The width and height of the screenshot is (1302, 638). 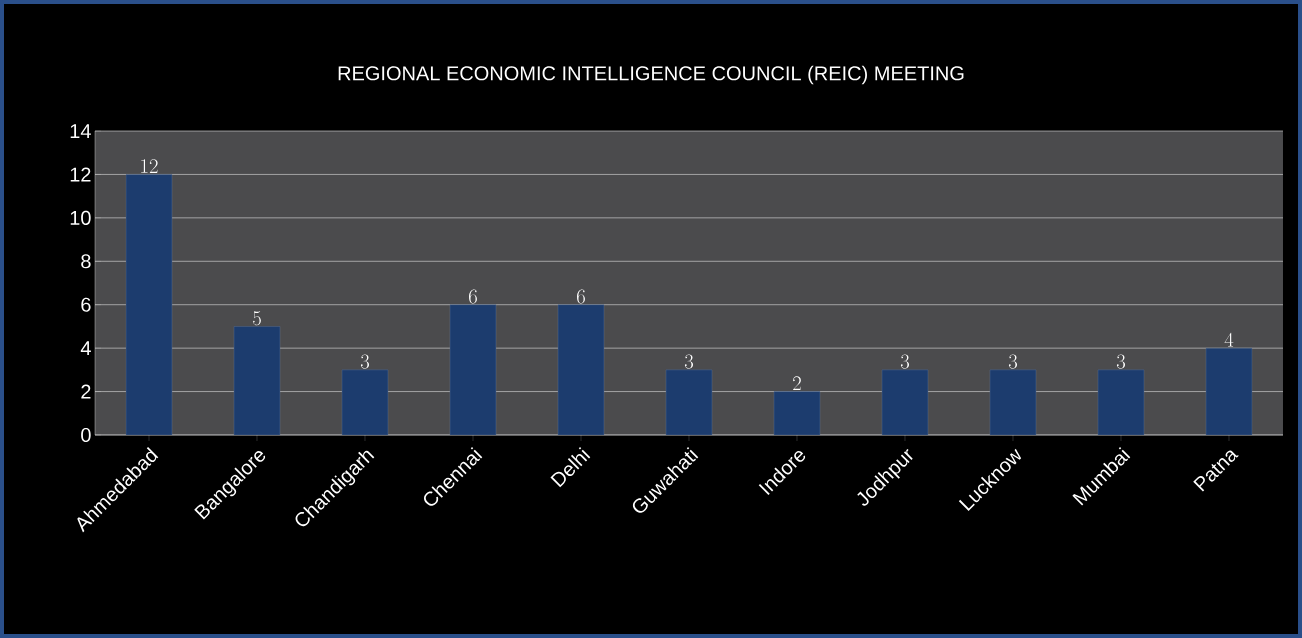 What do you see at coordinates (80, 174) in the screenshot?
I see `y-tick-label: 12` at bounding box center [80, 174].